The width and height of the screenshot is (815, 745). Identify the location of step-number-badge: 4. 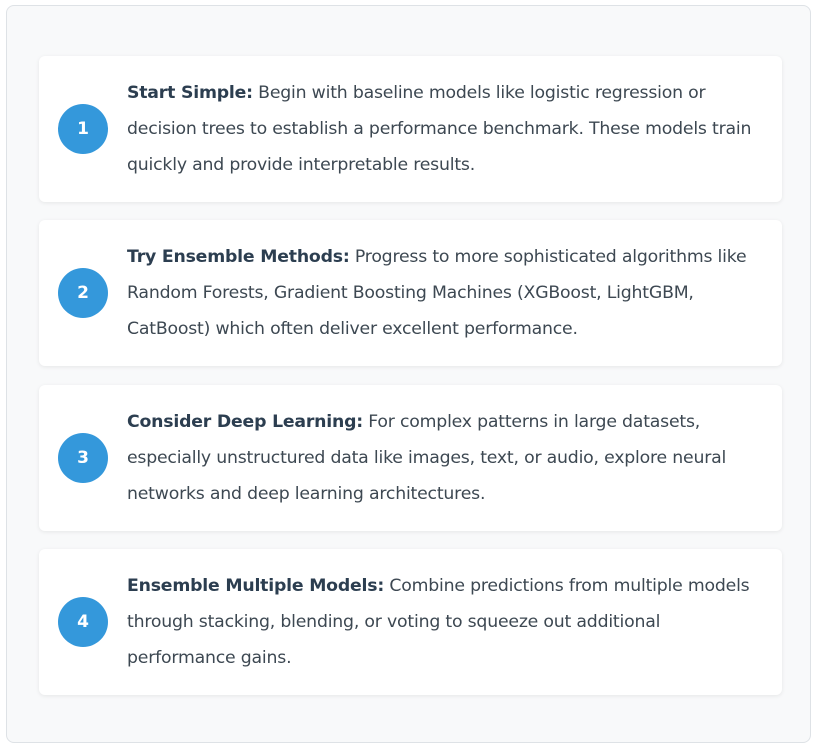
(83, 622).